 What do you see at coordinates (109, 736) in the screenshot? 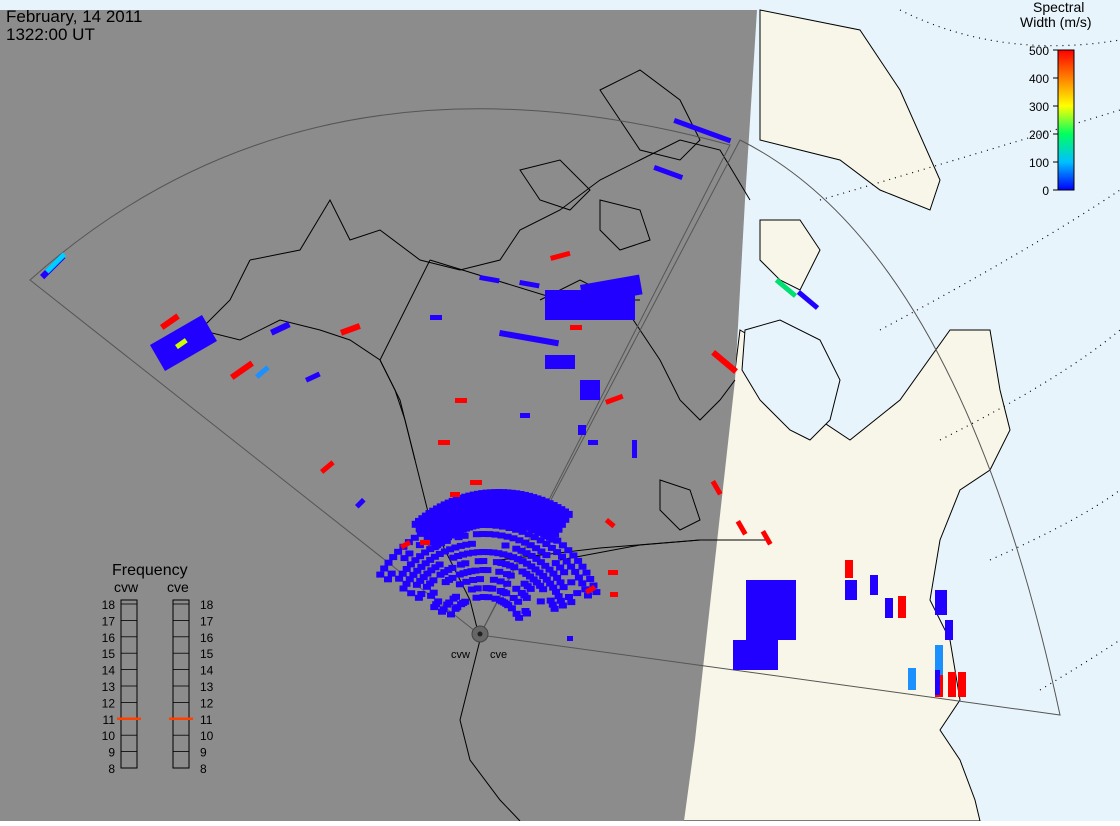
I see `frequency-tick-left: 10` at bounding box center [109, 736].